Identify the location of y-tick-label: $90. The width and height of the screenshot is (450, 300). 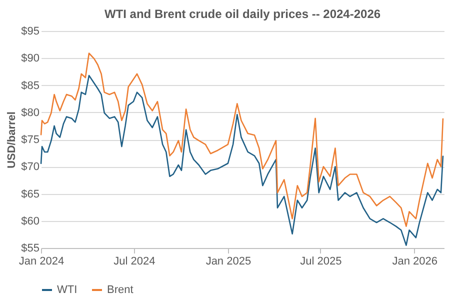
(30, 58).